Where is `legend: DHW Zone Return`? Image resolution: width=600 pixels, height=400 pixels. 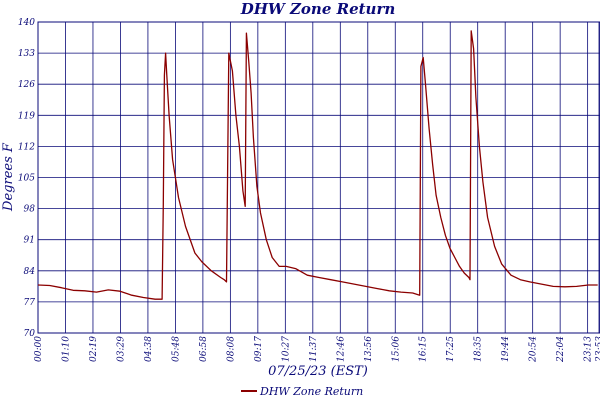
legend: DHW Zone Return is located at coordinates (302, 391).